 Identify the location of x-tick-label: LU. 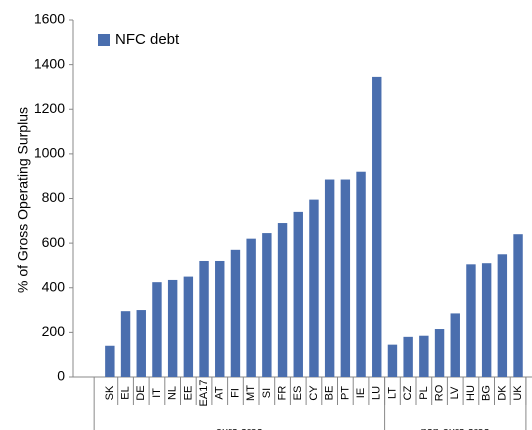
(377, 393).